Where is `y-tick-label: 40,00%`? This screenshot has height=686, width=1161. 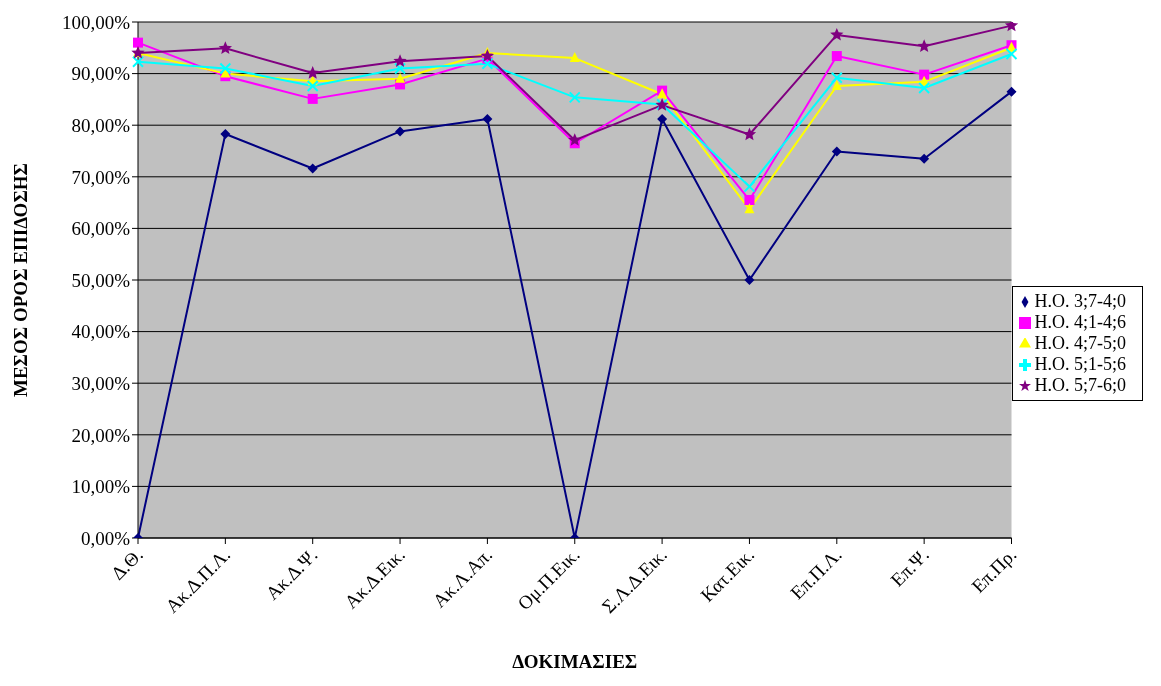
y-tick-label: 40,00% is located at coordinates (101, 332).